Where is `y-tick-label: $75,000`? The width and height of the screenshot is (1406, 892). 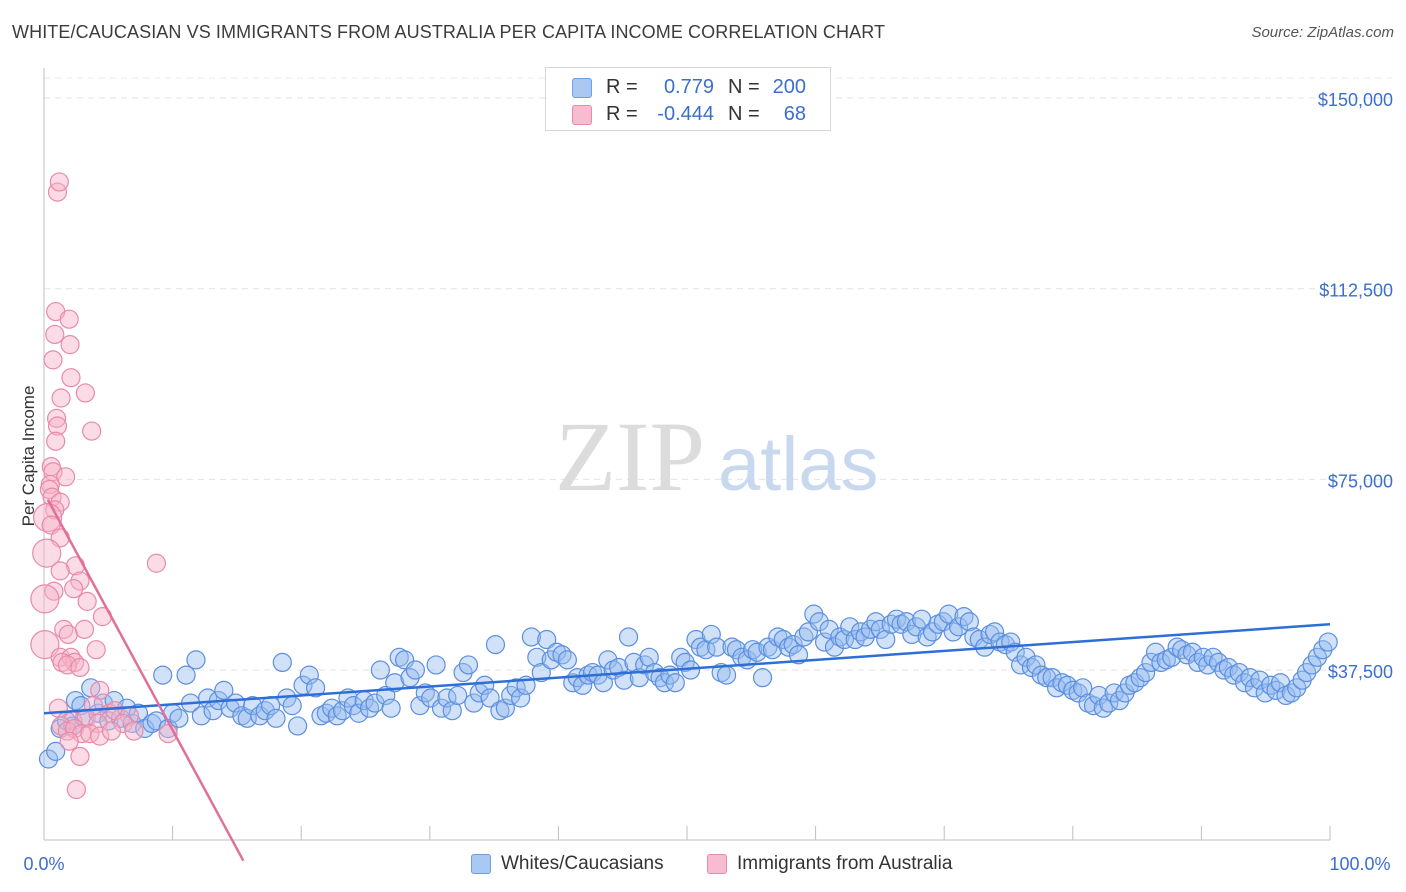 y-tick-label: $75,000 is located at coordinates (1360, 481).